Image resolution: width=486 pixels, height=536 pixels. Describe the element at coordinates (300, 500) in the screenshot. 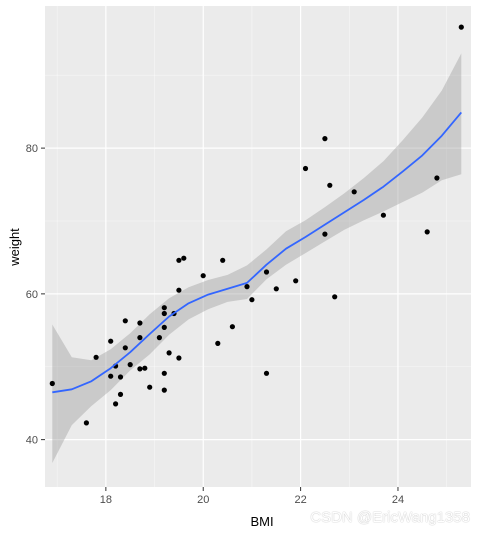

I see `x-tick-label: 22` at that location.